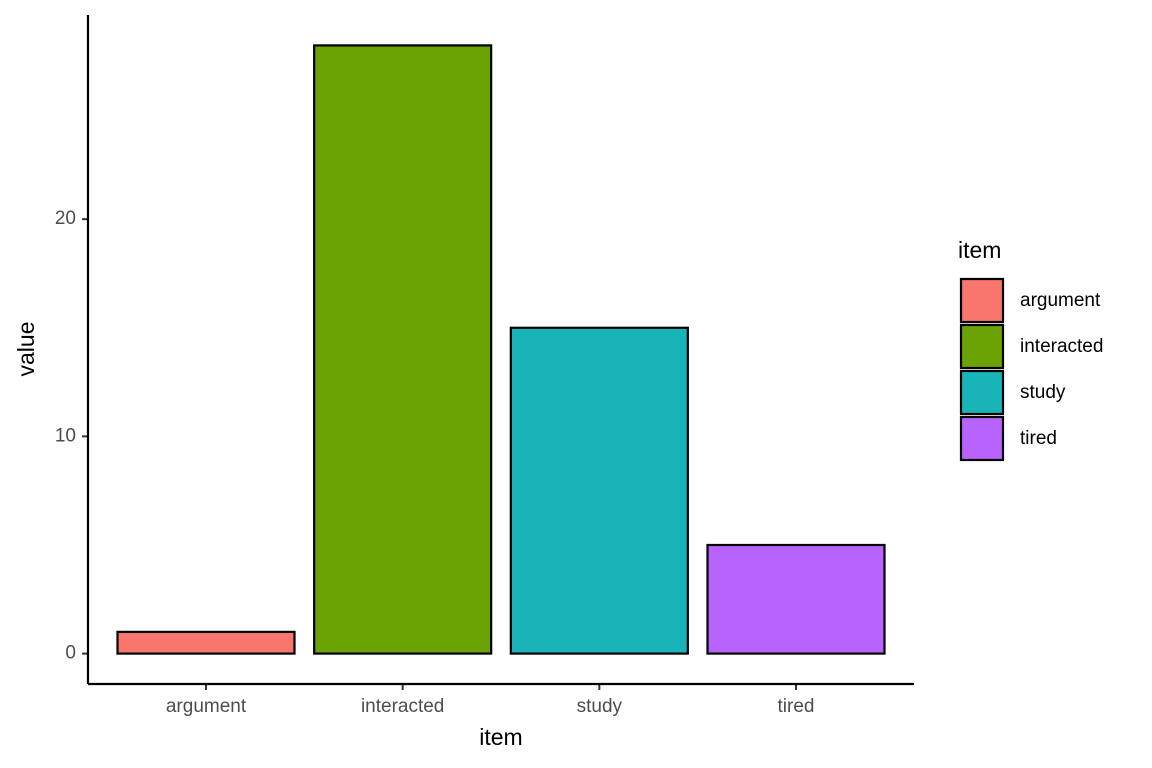  Describe the element at coordinates (1061, 346) in the screenshot. I see `legend-label: interacted` at that location.